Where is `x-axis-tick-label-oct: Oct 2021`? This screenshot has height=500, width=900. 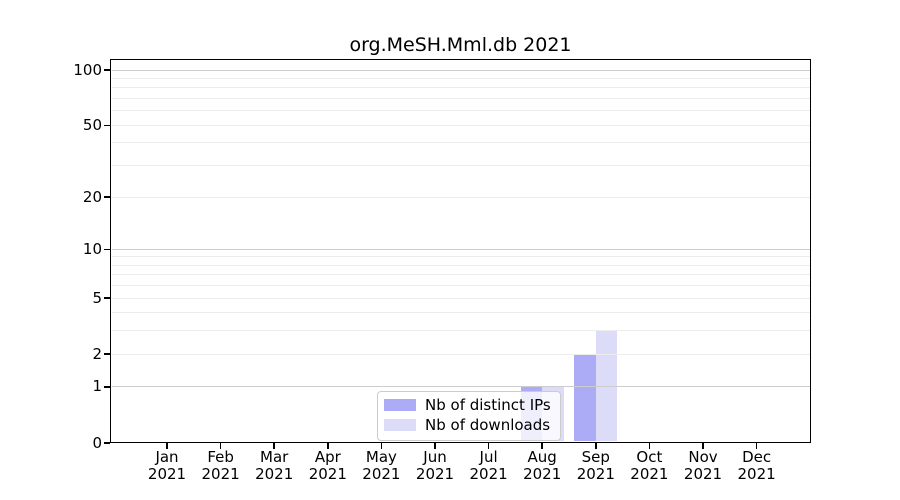 x-axis-tick-label-oct: Oct 2021 is located at coordinates (649, 465).